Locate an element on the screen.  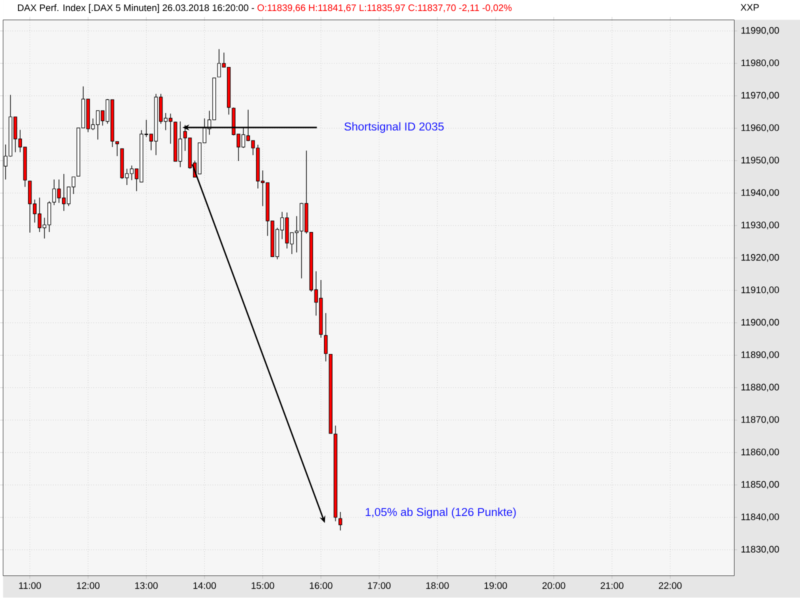
x-tick-label: 17:00 is located at coordinates (379, 586).